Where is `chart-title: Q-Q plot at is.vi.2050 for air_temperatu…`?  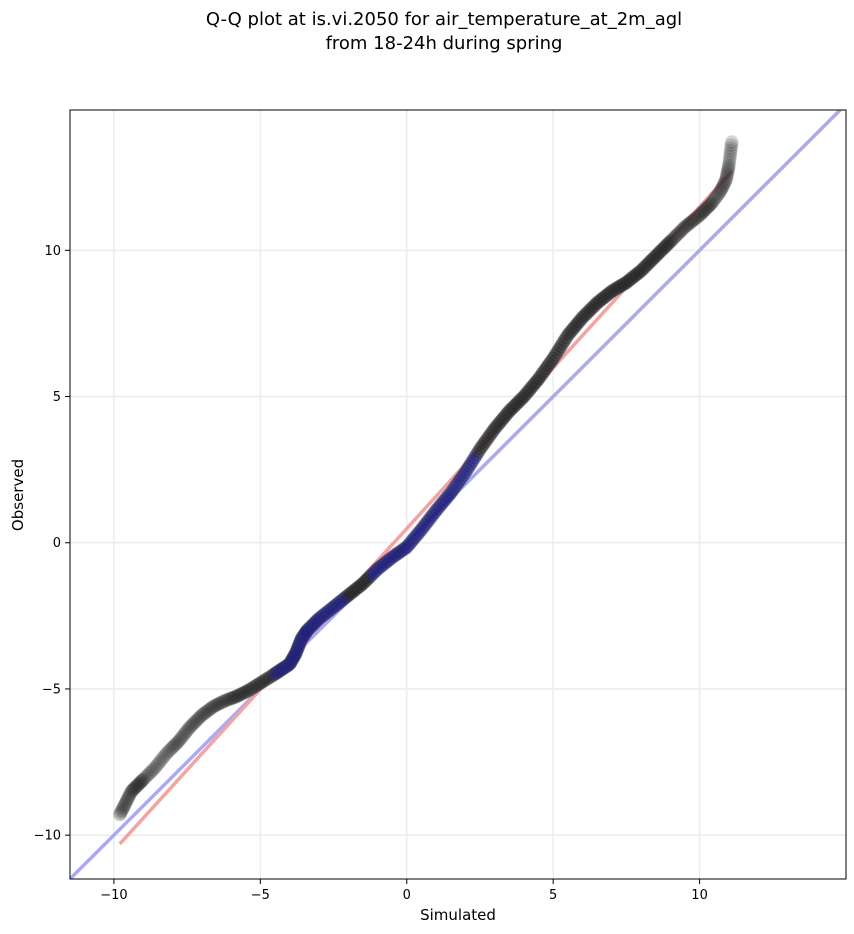
chart-title: Q-Q plot at is.vi.2050 for air_temperatu… is located at coordinates (427, 32).